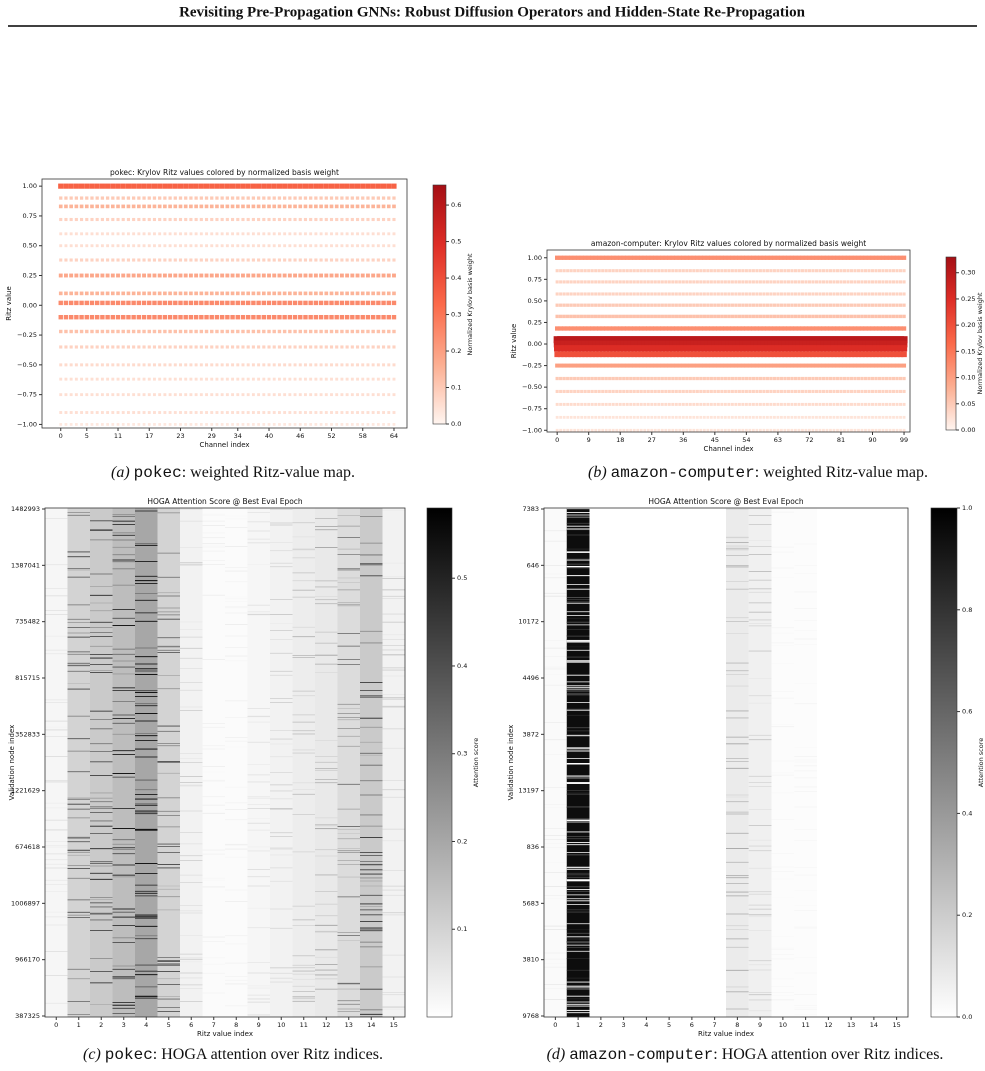  What do you see at coordinates (533, 847) in the screenshot?
I see `y-tick-label: 836` at bounding box center [533, 847].